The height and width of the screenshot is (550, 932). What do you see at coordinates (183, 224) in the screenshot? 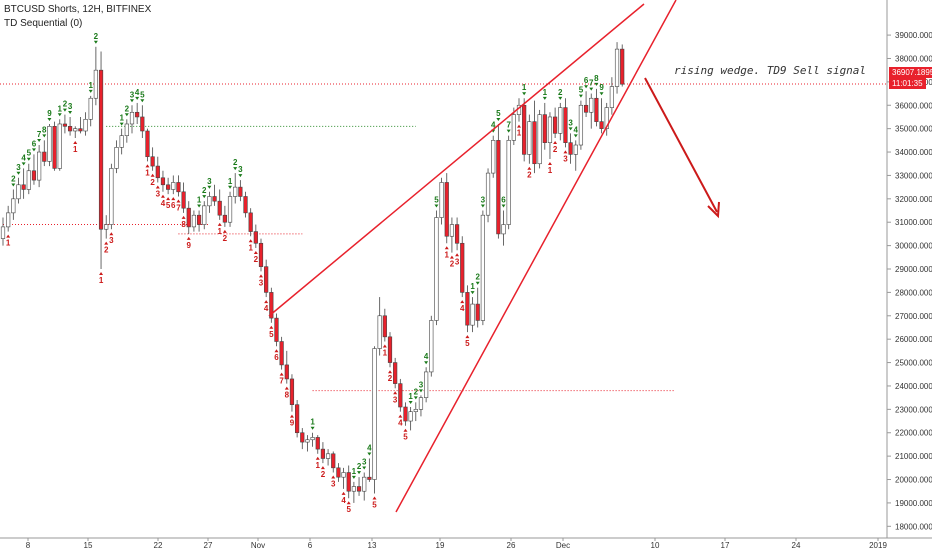
I see `td-buy-count: 8` at bounding box center [183, 224].